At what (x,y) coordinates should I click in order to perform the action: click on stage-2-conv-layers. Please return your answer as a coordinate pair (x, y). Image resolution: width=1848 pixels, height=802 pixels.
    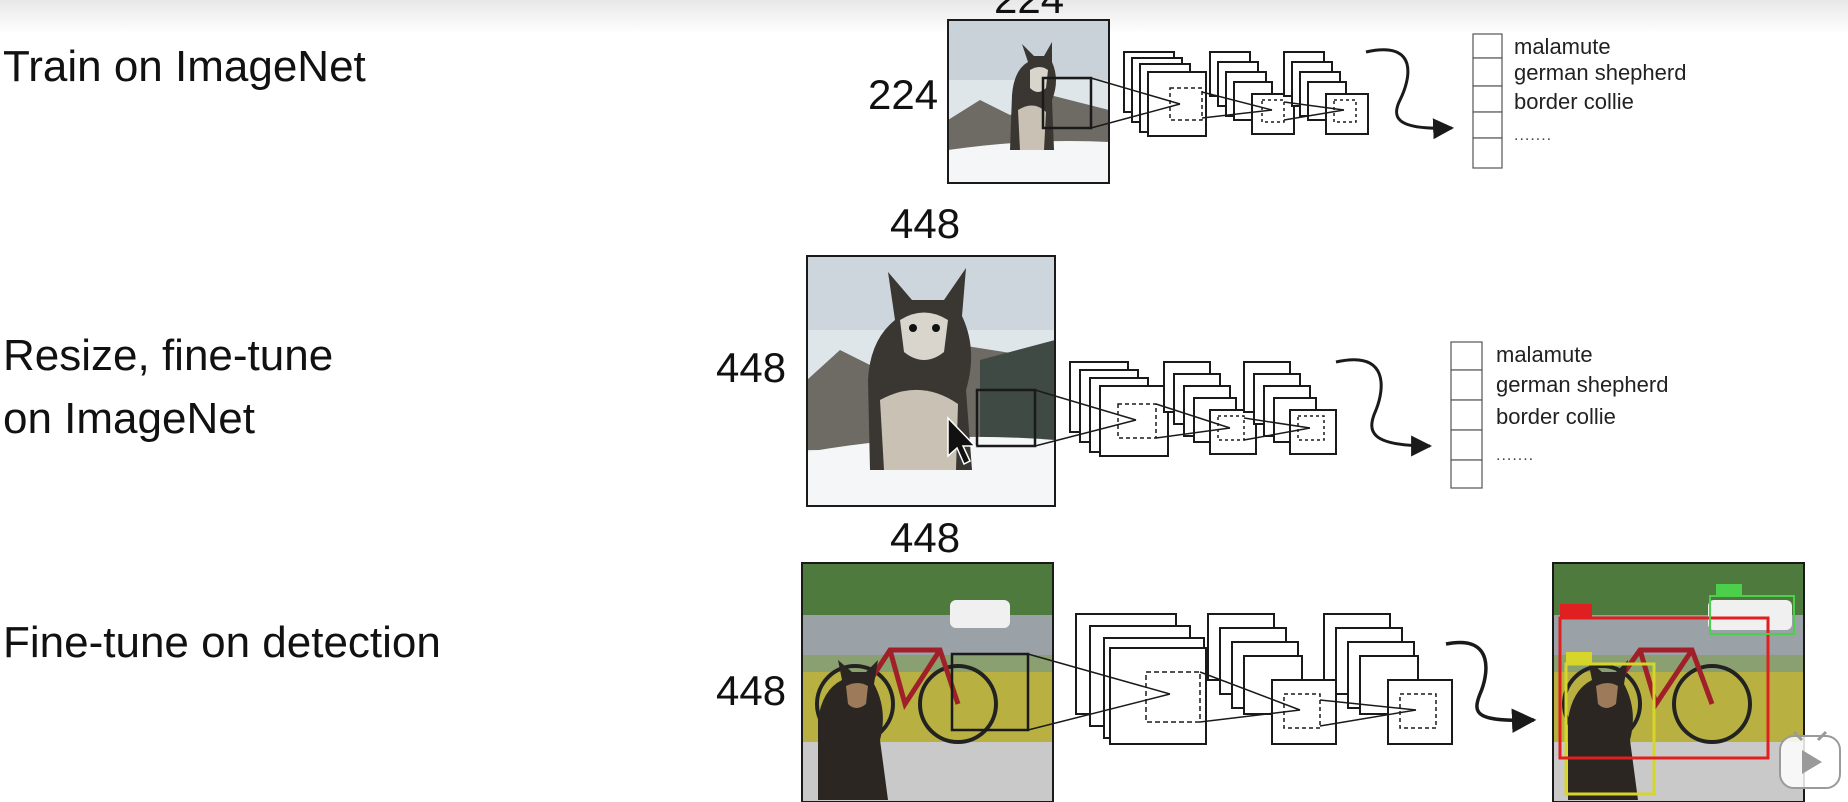
    Looking at the image, I should click on (1203, 409).